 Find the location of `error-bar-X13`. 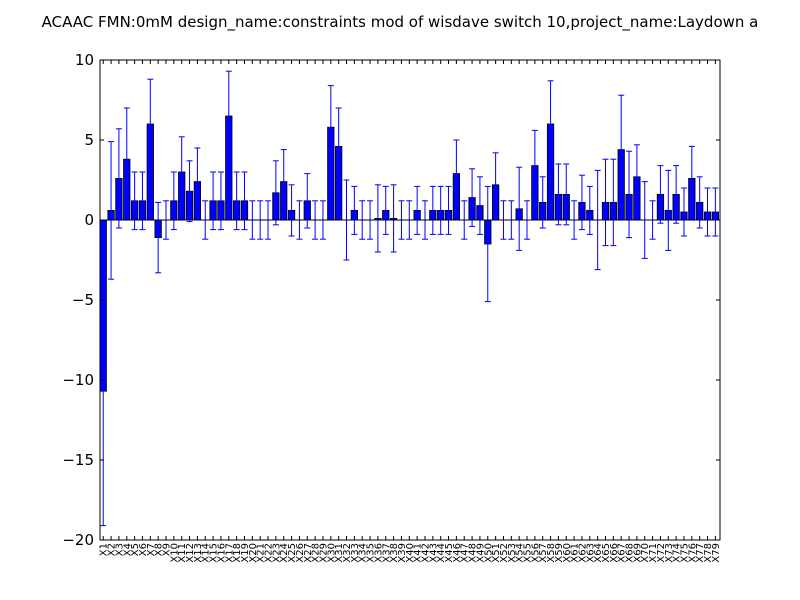

error-bar-X13 is located at coordinates (197, 181).